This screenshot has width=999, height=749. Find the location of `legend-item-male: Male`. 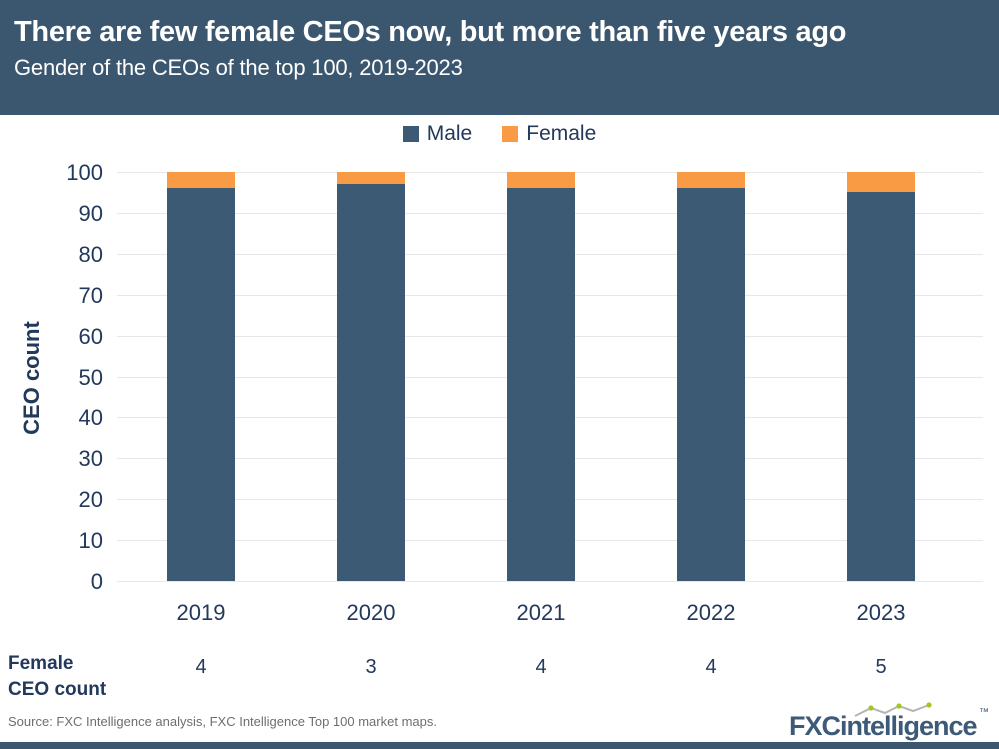

legend-item-male: Male is located at coordinates (437, 134).